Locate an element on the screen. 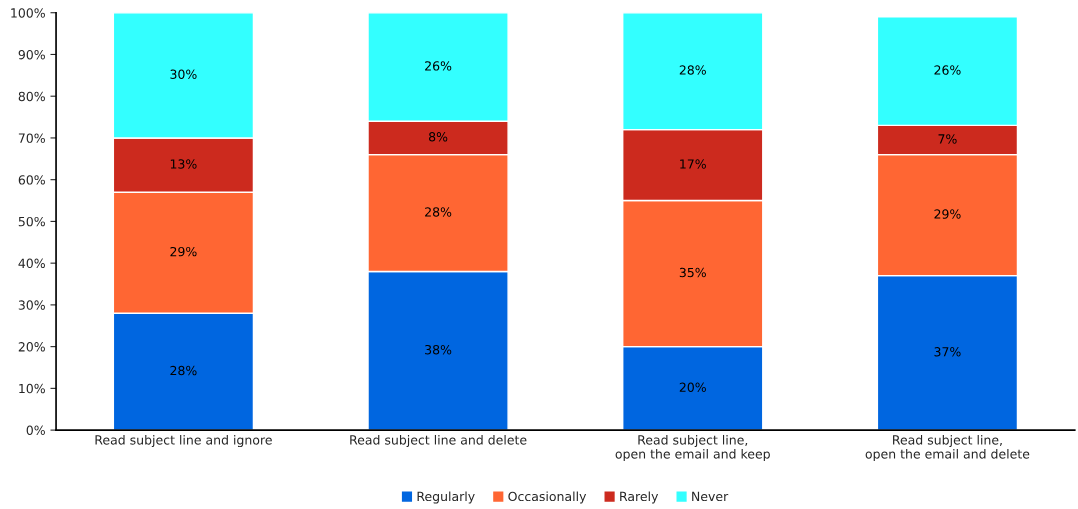  data-label: 13% is located at coordinates (183, 164).